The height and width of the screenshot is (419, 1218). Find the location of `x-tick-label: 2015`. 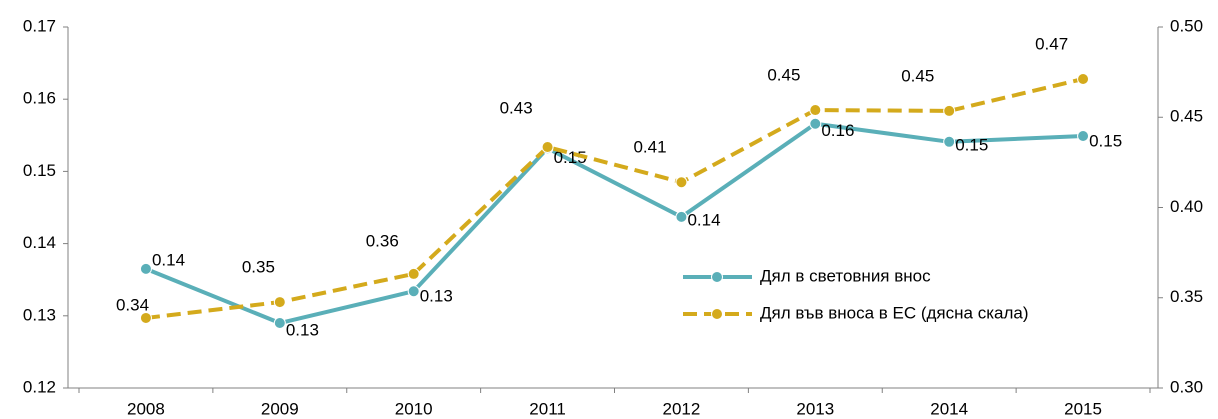

x-tick-label: 2015 is located at coordinates (1083, 408).